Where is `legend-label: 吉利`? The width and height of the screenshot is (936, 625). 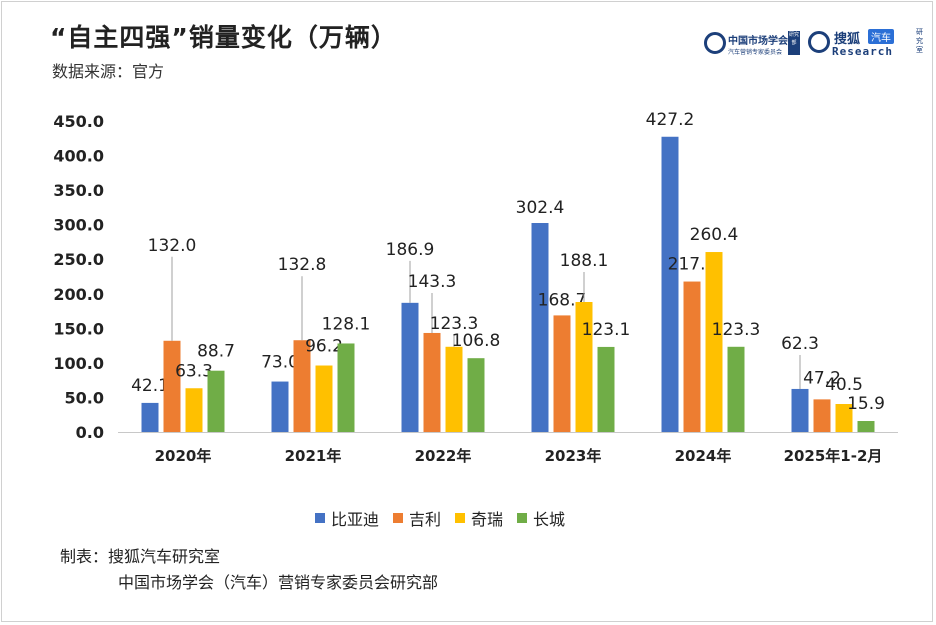
legend-label: 吉利 is located at coordinates (425, 519).